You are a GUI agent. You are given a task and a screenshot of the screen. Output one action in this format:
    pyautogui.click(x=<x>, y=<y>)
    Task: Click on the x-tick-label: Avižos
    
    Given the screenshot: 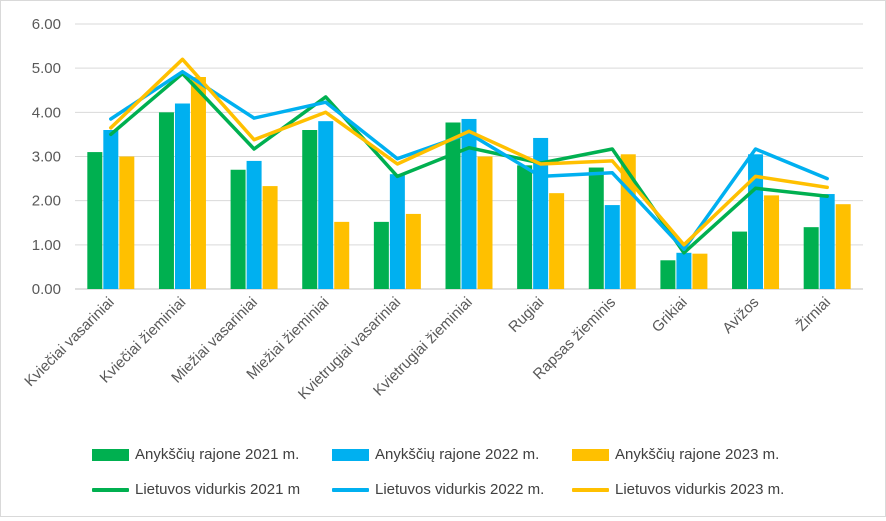 What is the action you would take?
    pyautogui.click(x=740, y=315)
    